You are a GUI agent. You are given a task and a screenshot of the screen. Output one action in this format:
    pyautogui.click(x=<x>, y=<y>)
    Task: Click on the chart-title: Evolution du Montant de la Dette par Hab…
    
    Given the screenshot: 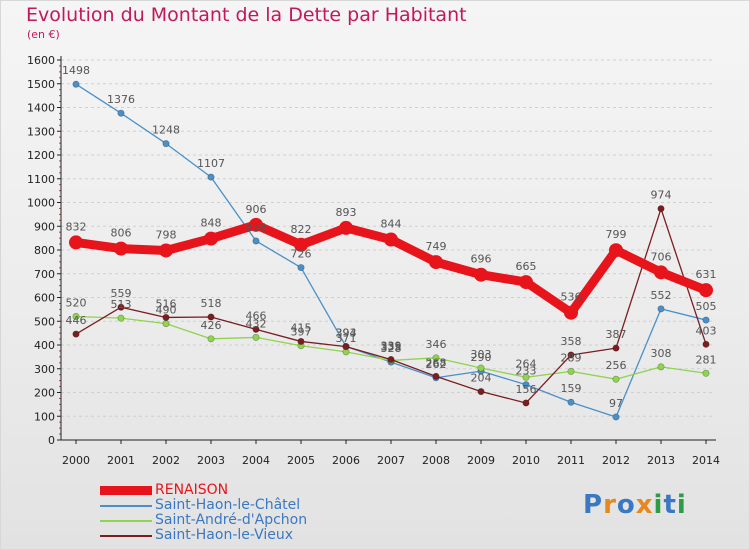 What is the action you would take?
    pyautogui.click(x=246, y=15)
    